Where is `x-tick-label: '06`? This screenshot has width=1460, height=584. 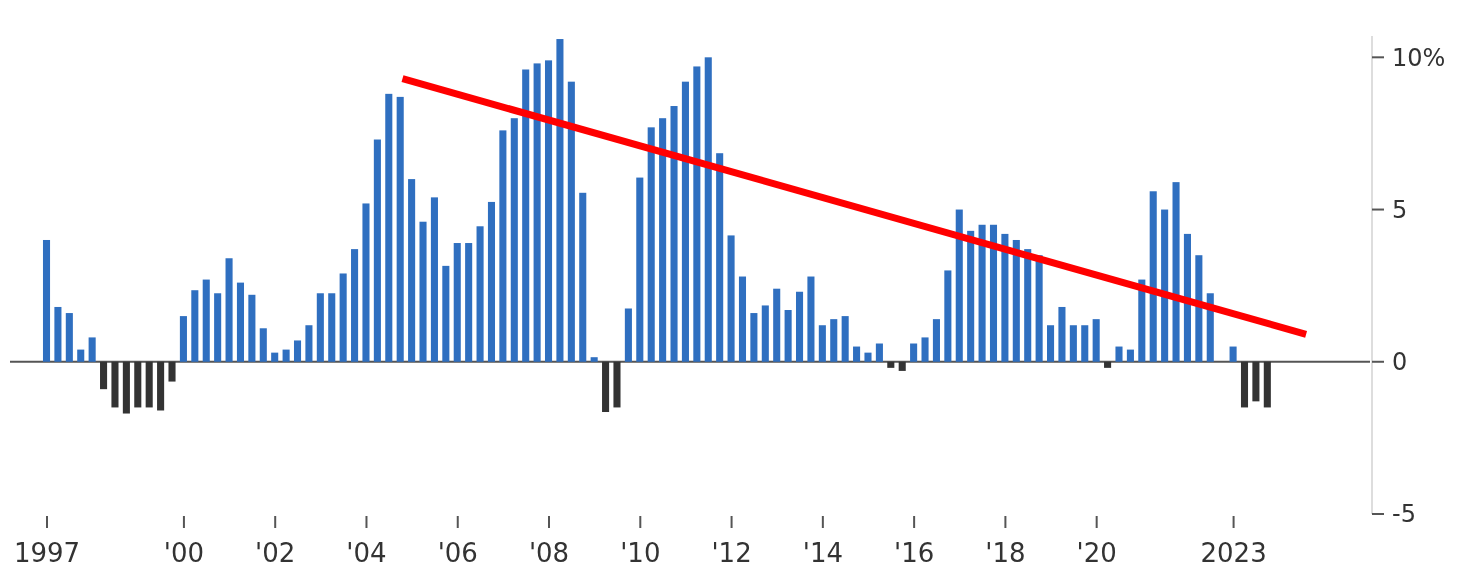 x-tick-label: '06 is located at coordinates (457, 553).